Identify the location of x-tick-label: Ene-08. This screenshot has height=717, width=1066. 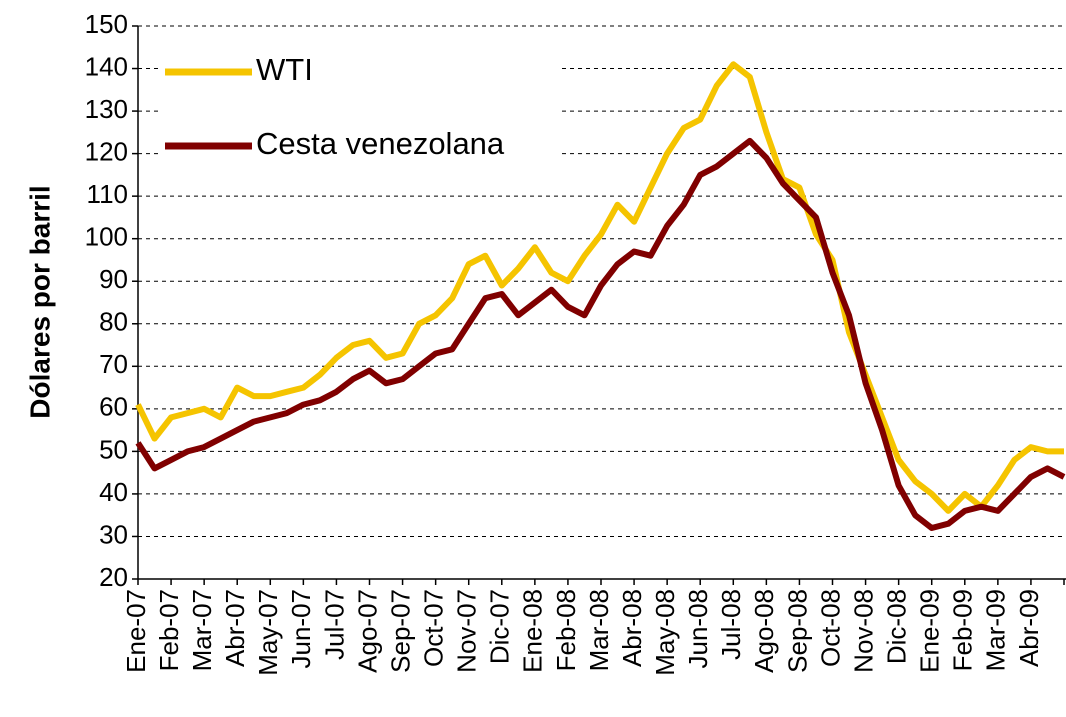
(533, 631).